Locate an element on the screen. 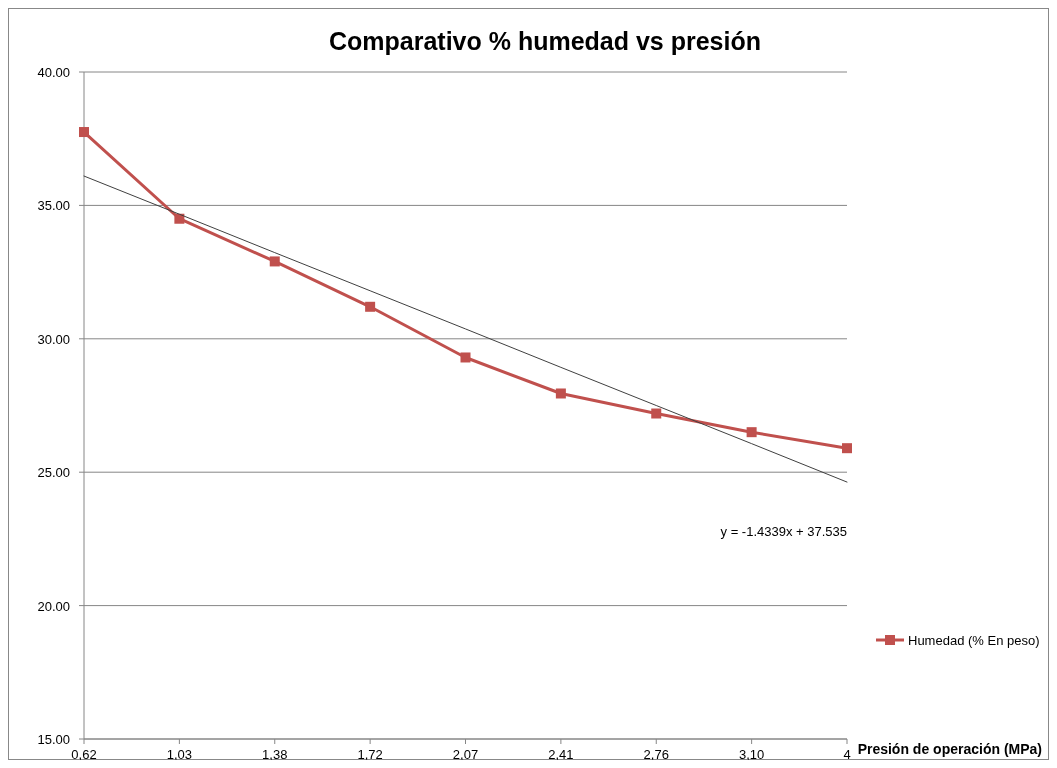  x-axis-title: Presión de operación (MPa) is located at coordinates (949, 749).